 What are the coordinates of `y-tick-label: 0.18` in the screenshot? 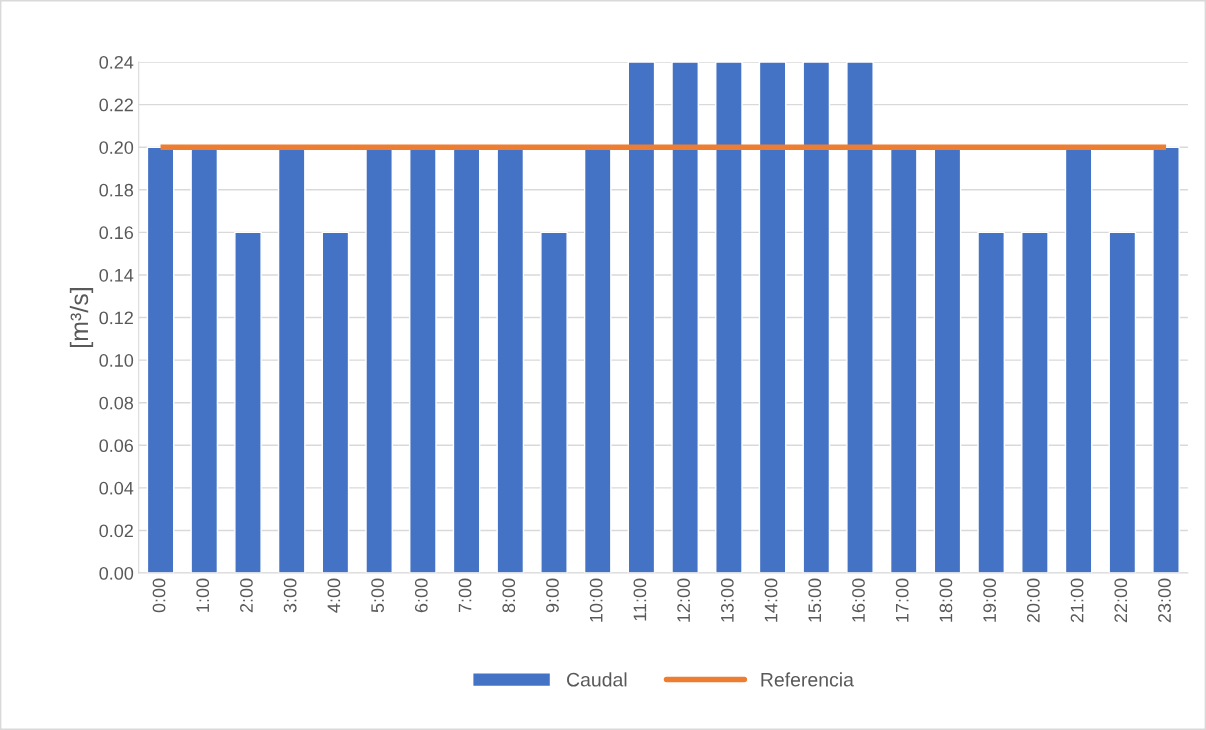 It's located at (116, 190).